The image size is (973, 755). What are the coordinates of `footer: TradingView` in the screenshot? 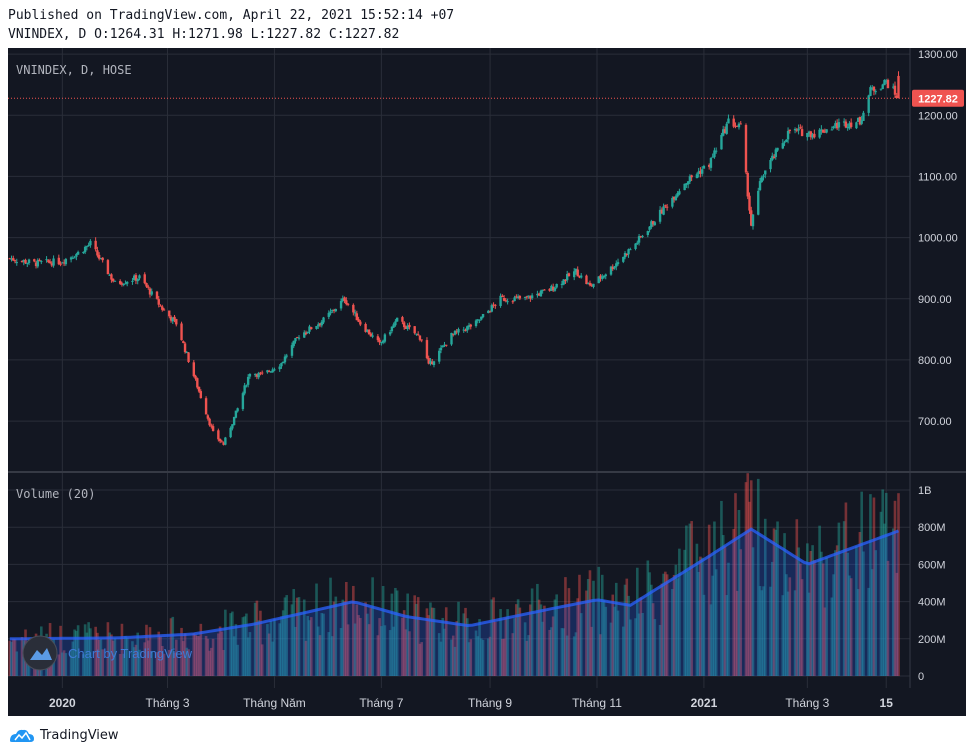 It's located at (63, 735).